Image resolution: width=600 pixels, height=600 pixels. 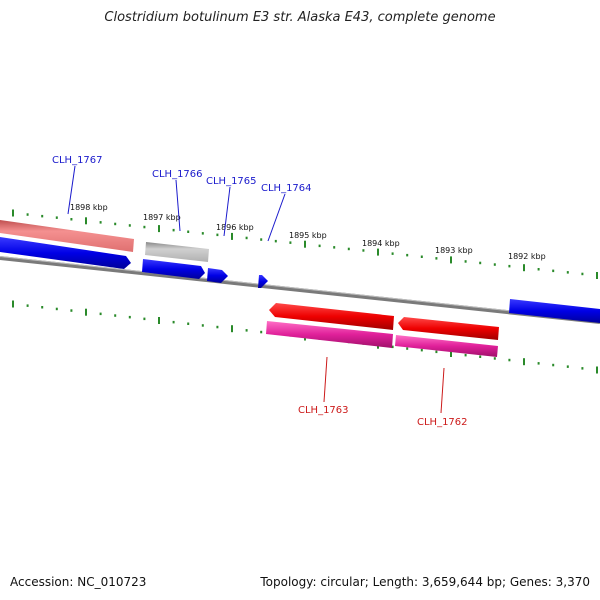 What do you see at coordinates (263, 281) in the screenshot?
I see `gene-clh-1764-cds` at bounding box center [263, 281].